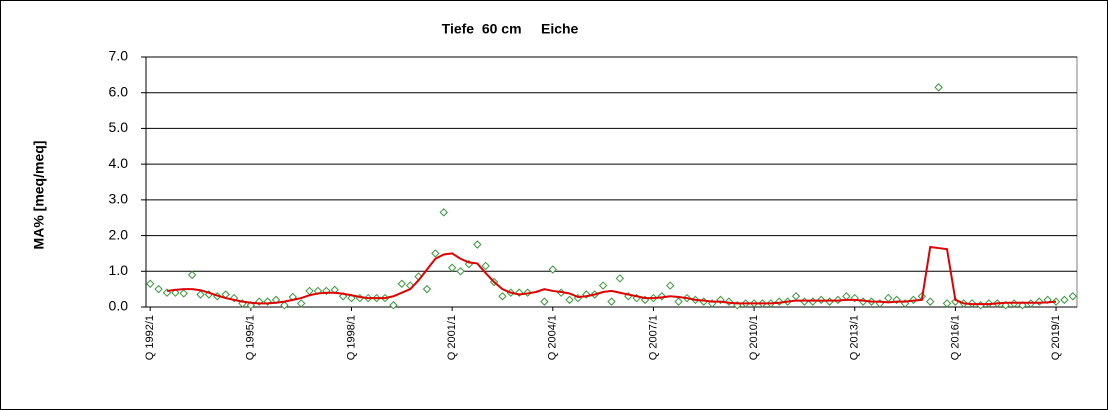 The image size is (1108, 410). Describe the element at coordinates (39, 195) in the screenshot. I see `y-axis-label: MA% [meq/meq]` at that location.